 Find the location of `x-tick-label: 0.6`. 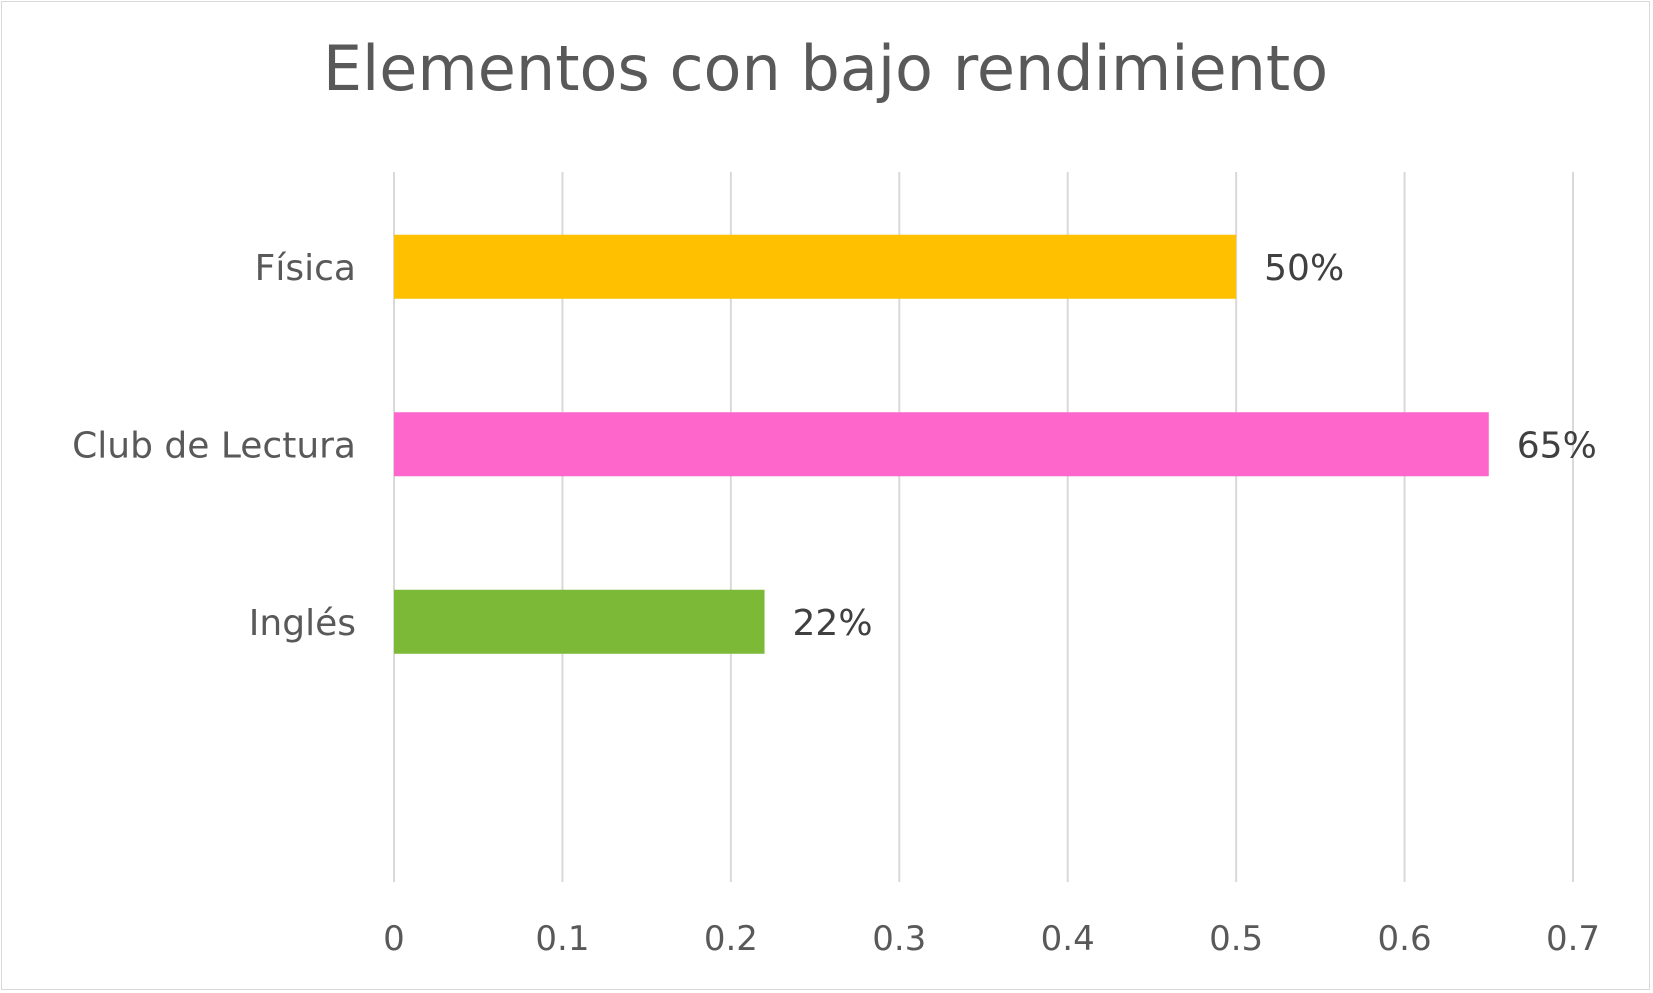

x-tick-label: 0.6 is located at coordinates (1405, 939).